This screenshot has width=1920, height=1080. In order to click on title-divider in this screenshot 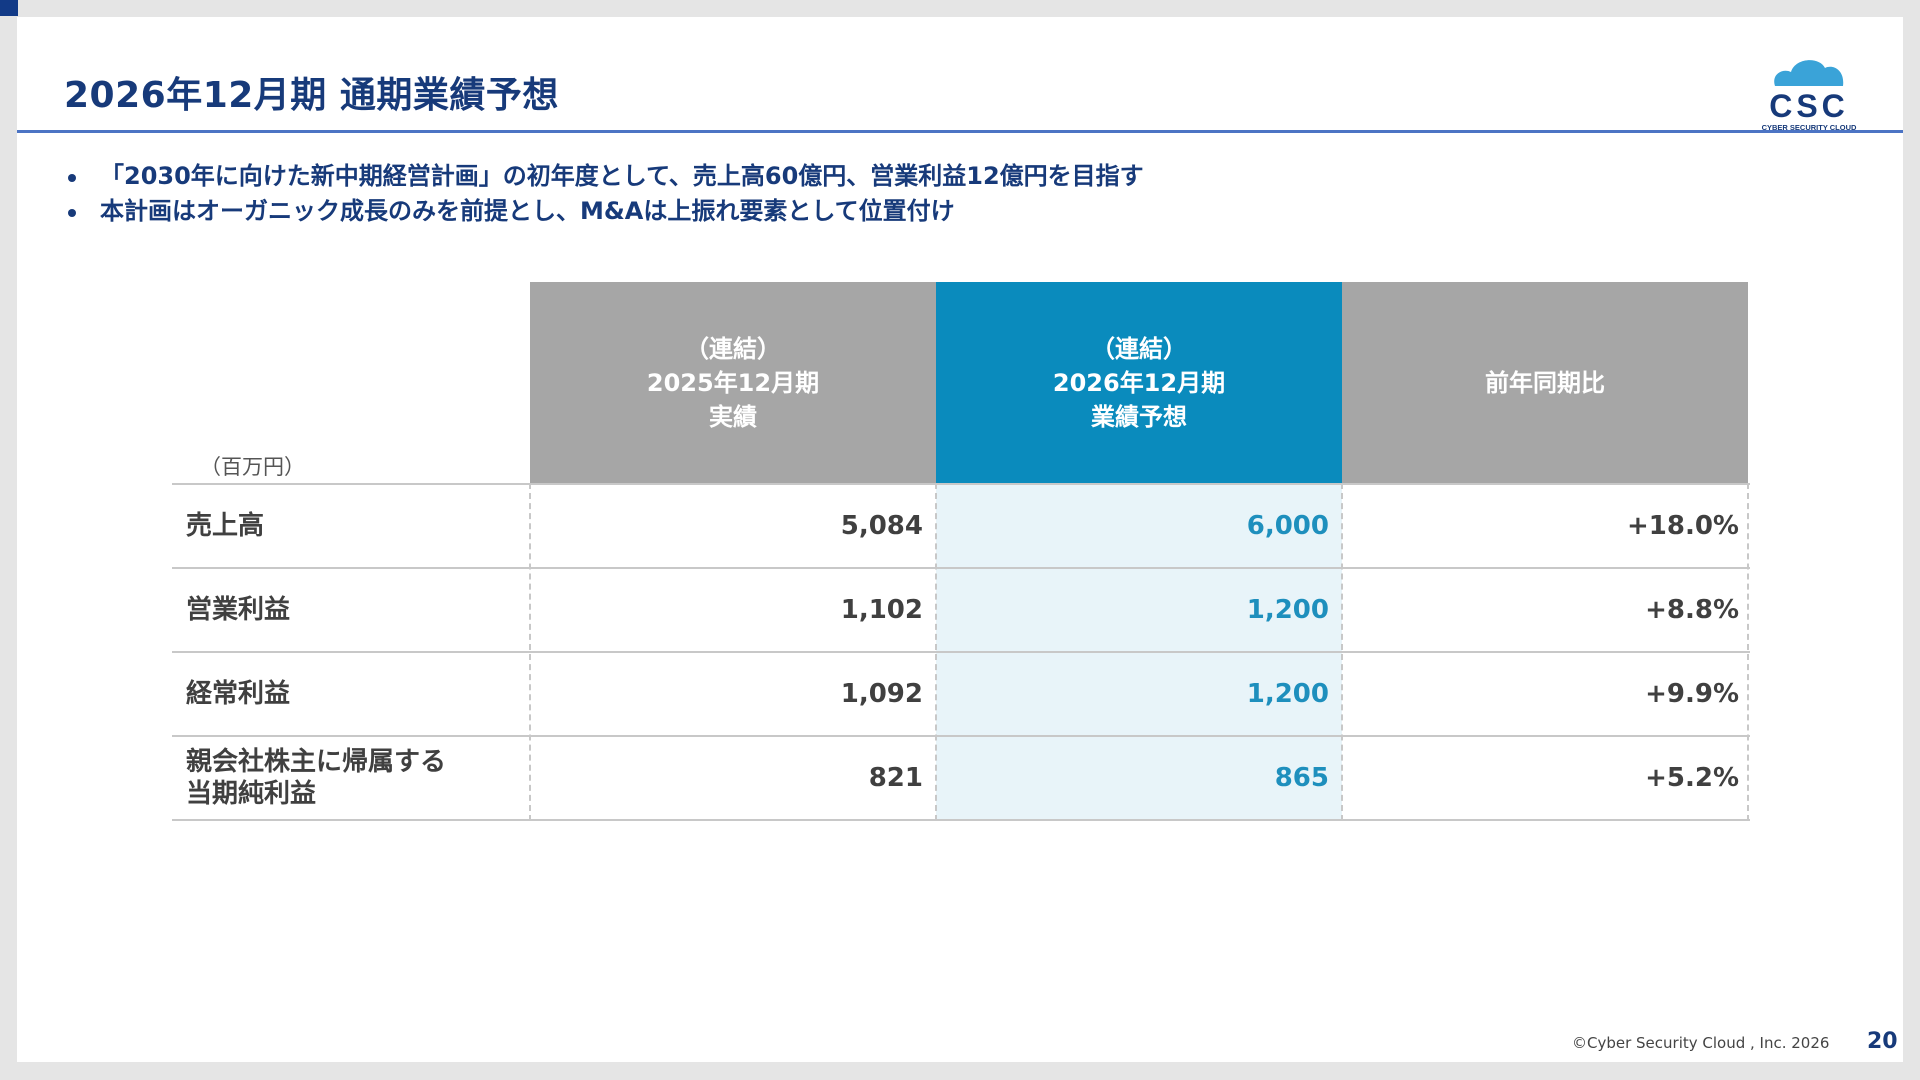, I will do `click(960, 131)`.